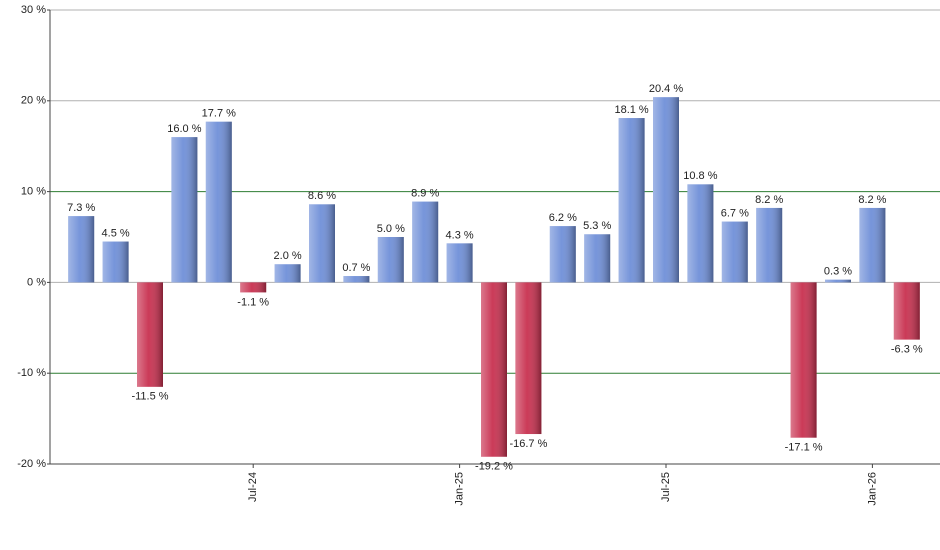 The image size is (940, 550). Describe the element at coordinates (460, 235) in the screenshot. I see `value-label: 4.3 %` at that location.